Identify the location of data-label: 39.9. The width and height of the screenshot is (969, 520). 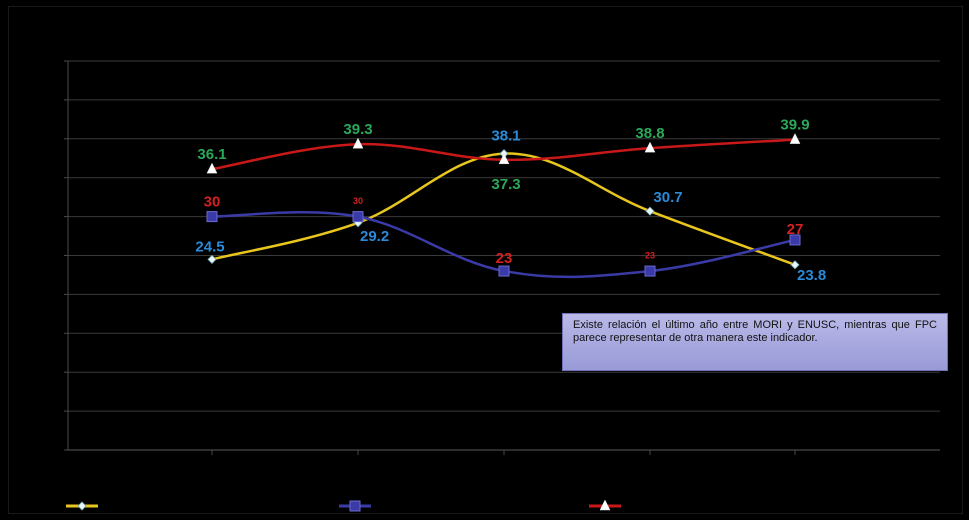
(794, 125).